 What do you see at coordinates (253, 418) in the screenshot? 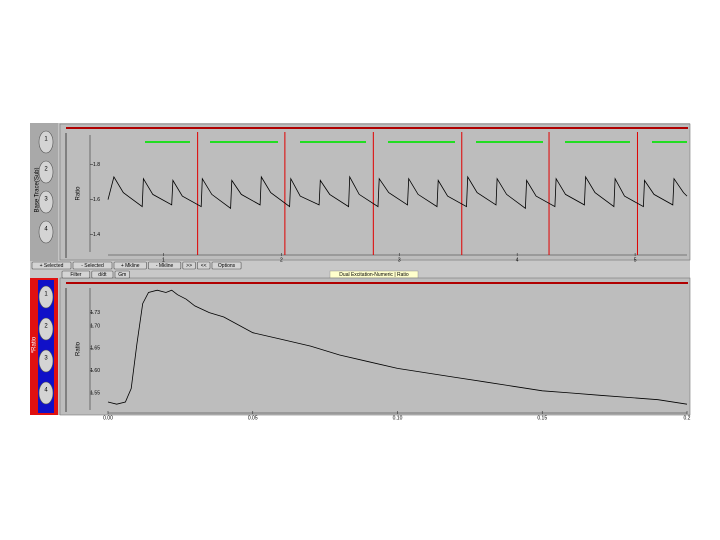
I see `x-tick-label: 0.05` at bounding box center [253, 418].